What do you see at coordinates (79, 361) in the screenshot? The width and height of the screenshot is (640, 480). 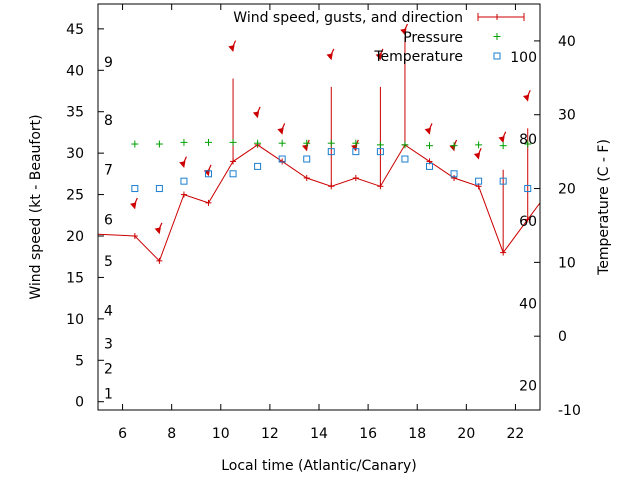 I see `y-left-tick-label-5: 5` at bounding box center [79, 361].